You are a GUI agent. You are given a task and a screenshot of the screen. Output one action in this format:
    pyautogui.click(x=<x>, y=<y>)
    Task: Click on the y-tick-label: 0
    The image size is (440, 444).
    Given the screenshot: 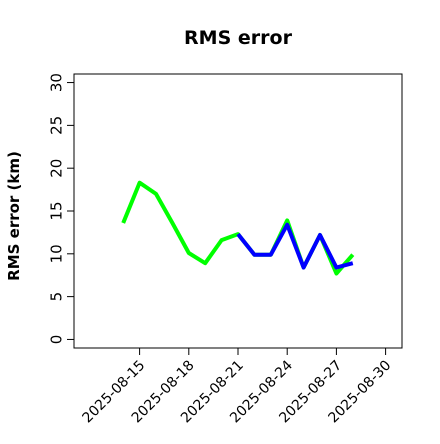 What is the action you would take?
    pyautogui.click(x=56, y=340)
    